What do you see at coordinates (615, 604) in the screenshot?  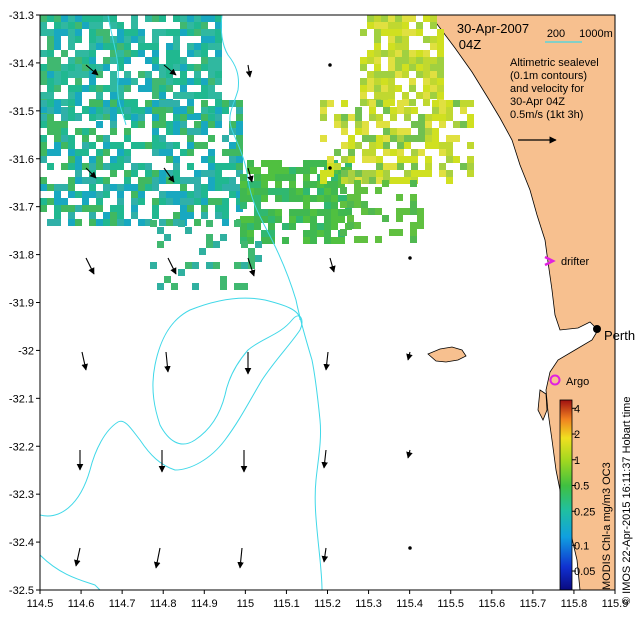 I see `x-tick-label: 115.9` at bounding box center [615, 604].